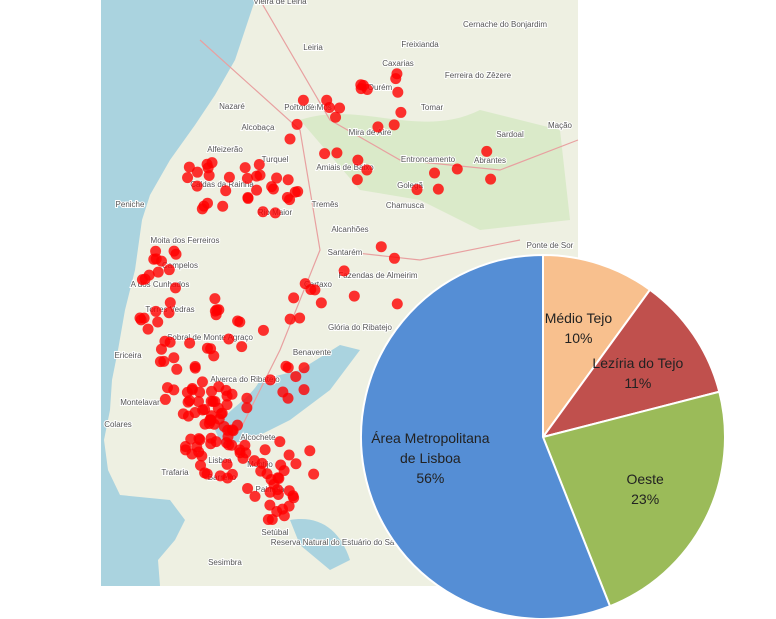 The height and width of the screenshot is (619, 776). Describe the element at coordinates (578, 328) in the screenshot. I see `slice-label: Médio Tejo 10%` at that location.